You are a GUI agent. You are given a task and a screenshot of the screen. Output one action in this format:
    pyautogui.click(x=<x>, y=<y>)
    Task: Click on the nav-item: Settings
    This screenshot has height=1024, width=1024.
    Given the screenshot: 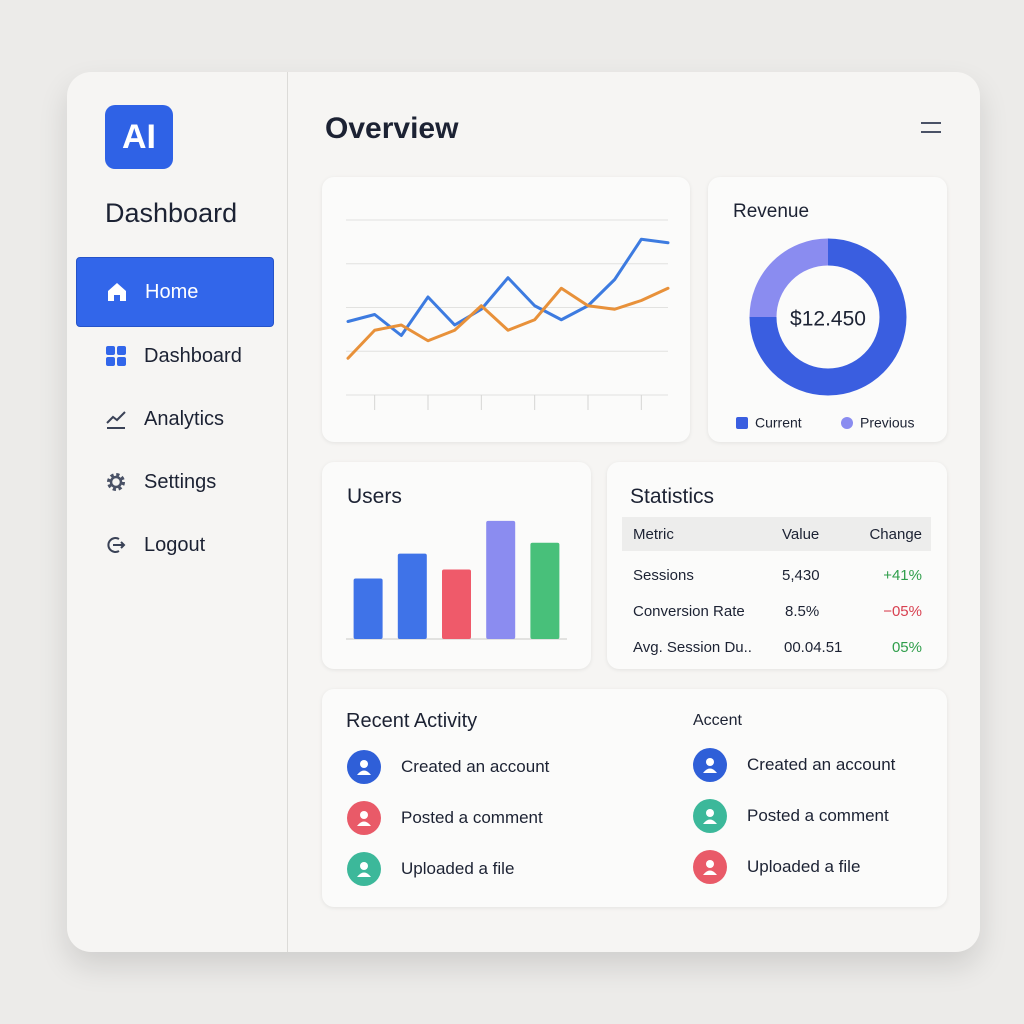 What is the action you would take?
    pyautogui.click(x=174, y=482)
    